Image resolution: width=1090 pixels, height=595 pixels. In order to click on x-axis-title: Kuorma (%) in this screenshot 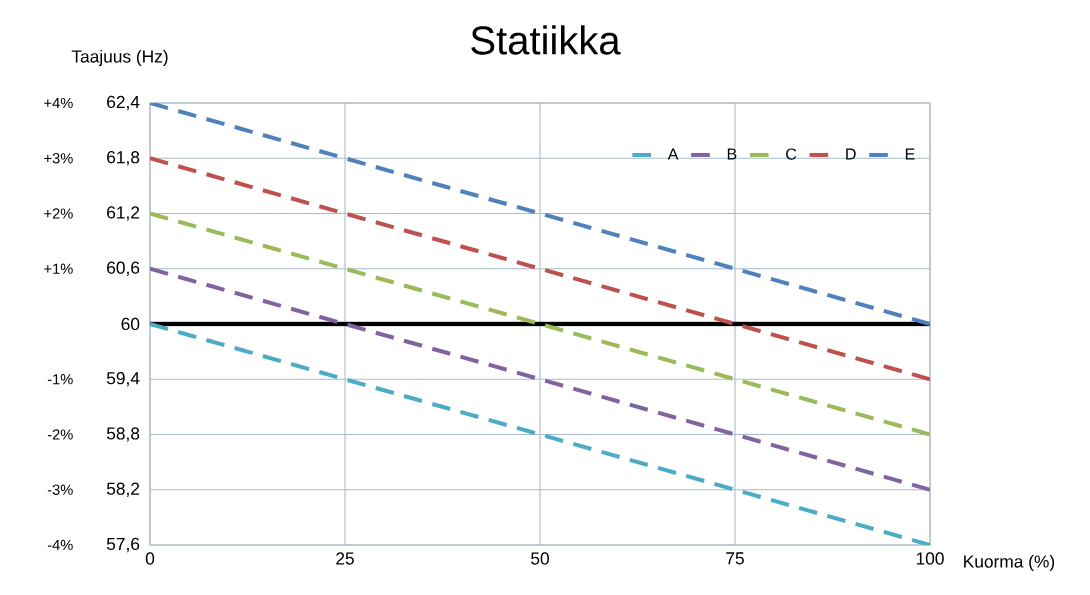, I will do `click(1009, 563)`.